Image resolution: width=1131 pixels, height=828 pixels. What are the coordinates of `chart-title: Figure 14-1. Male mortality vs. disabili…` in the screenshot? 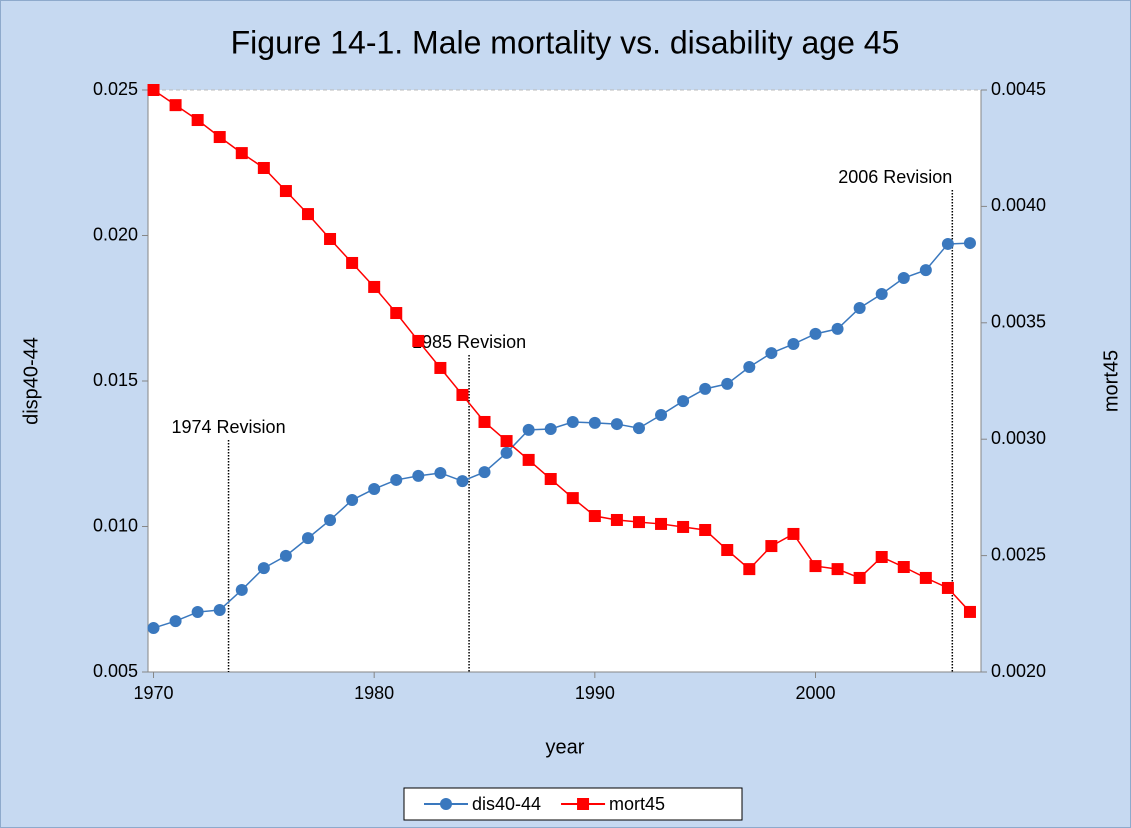 It's located at (565, 42).